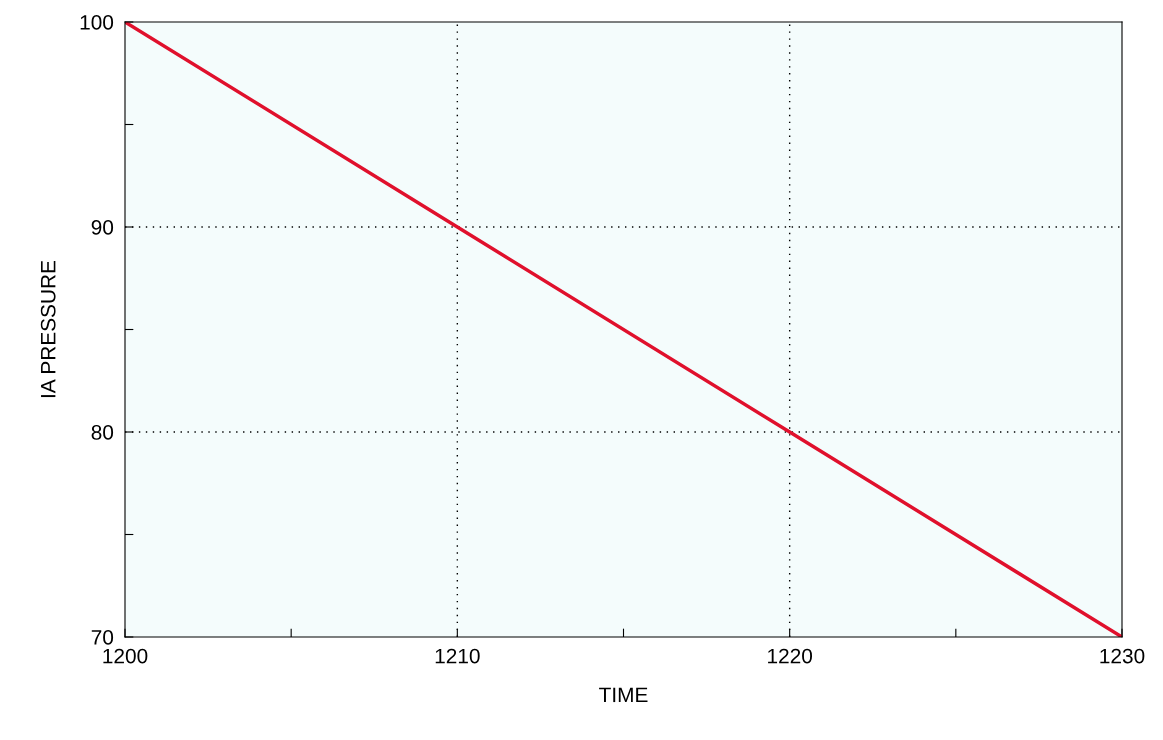 This screenshot has height=740, width=1163. Describe the element at coordinates (48, 329) in the screenshot. I see `y-axis-title: IA PRESSURE` at that location.